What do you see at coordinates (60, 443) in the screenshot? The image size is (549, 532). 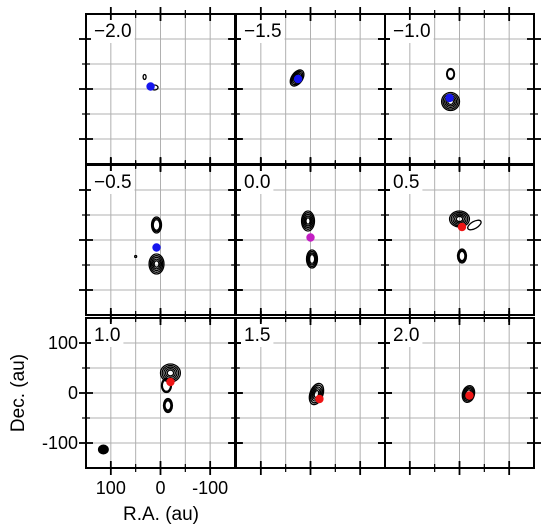 I see `y-tick-label: -100` at bounding box center [60, 443].